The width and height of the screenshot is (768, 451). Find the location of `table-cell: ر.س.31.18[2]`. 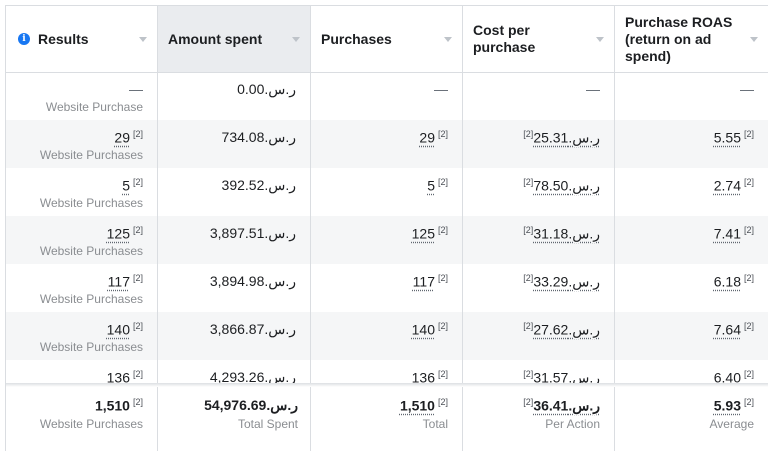

table-cell: ر.س.31.18[2] is located at coordinates (539, 240).